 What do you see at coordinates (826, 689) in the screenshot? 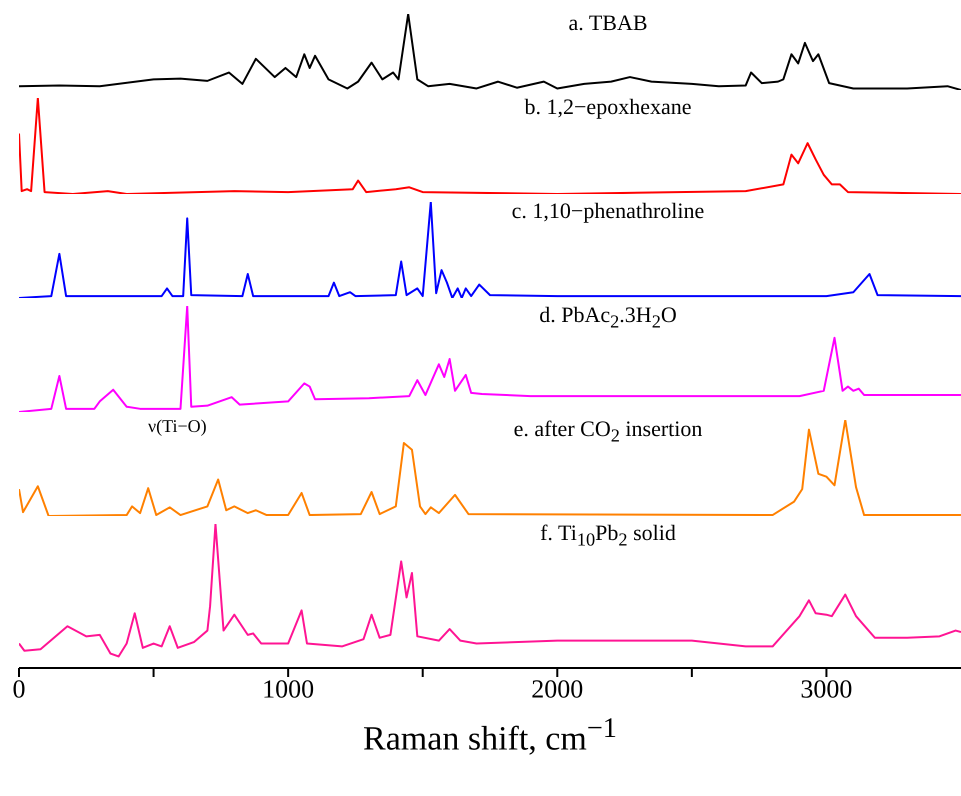
I see `x-tick-label: 3000` at bounding box center [826, 689].